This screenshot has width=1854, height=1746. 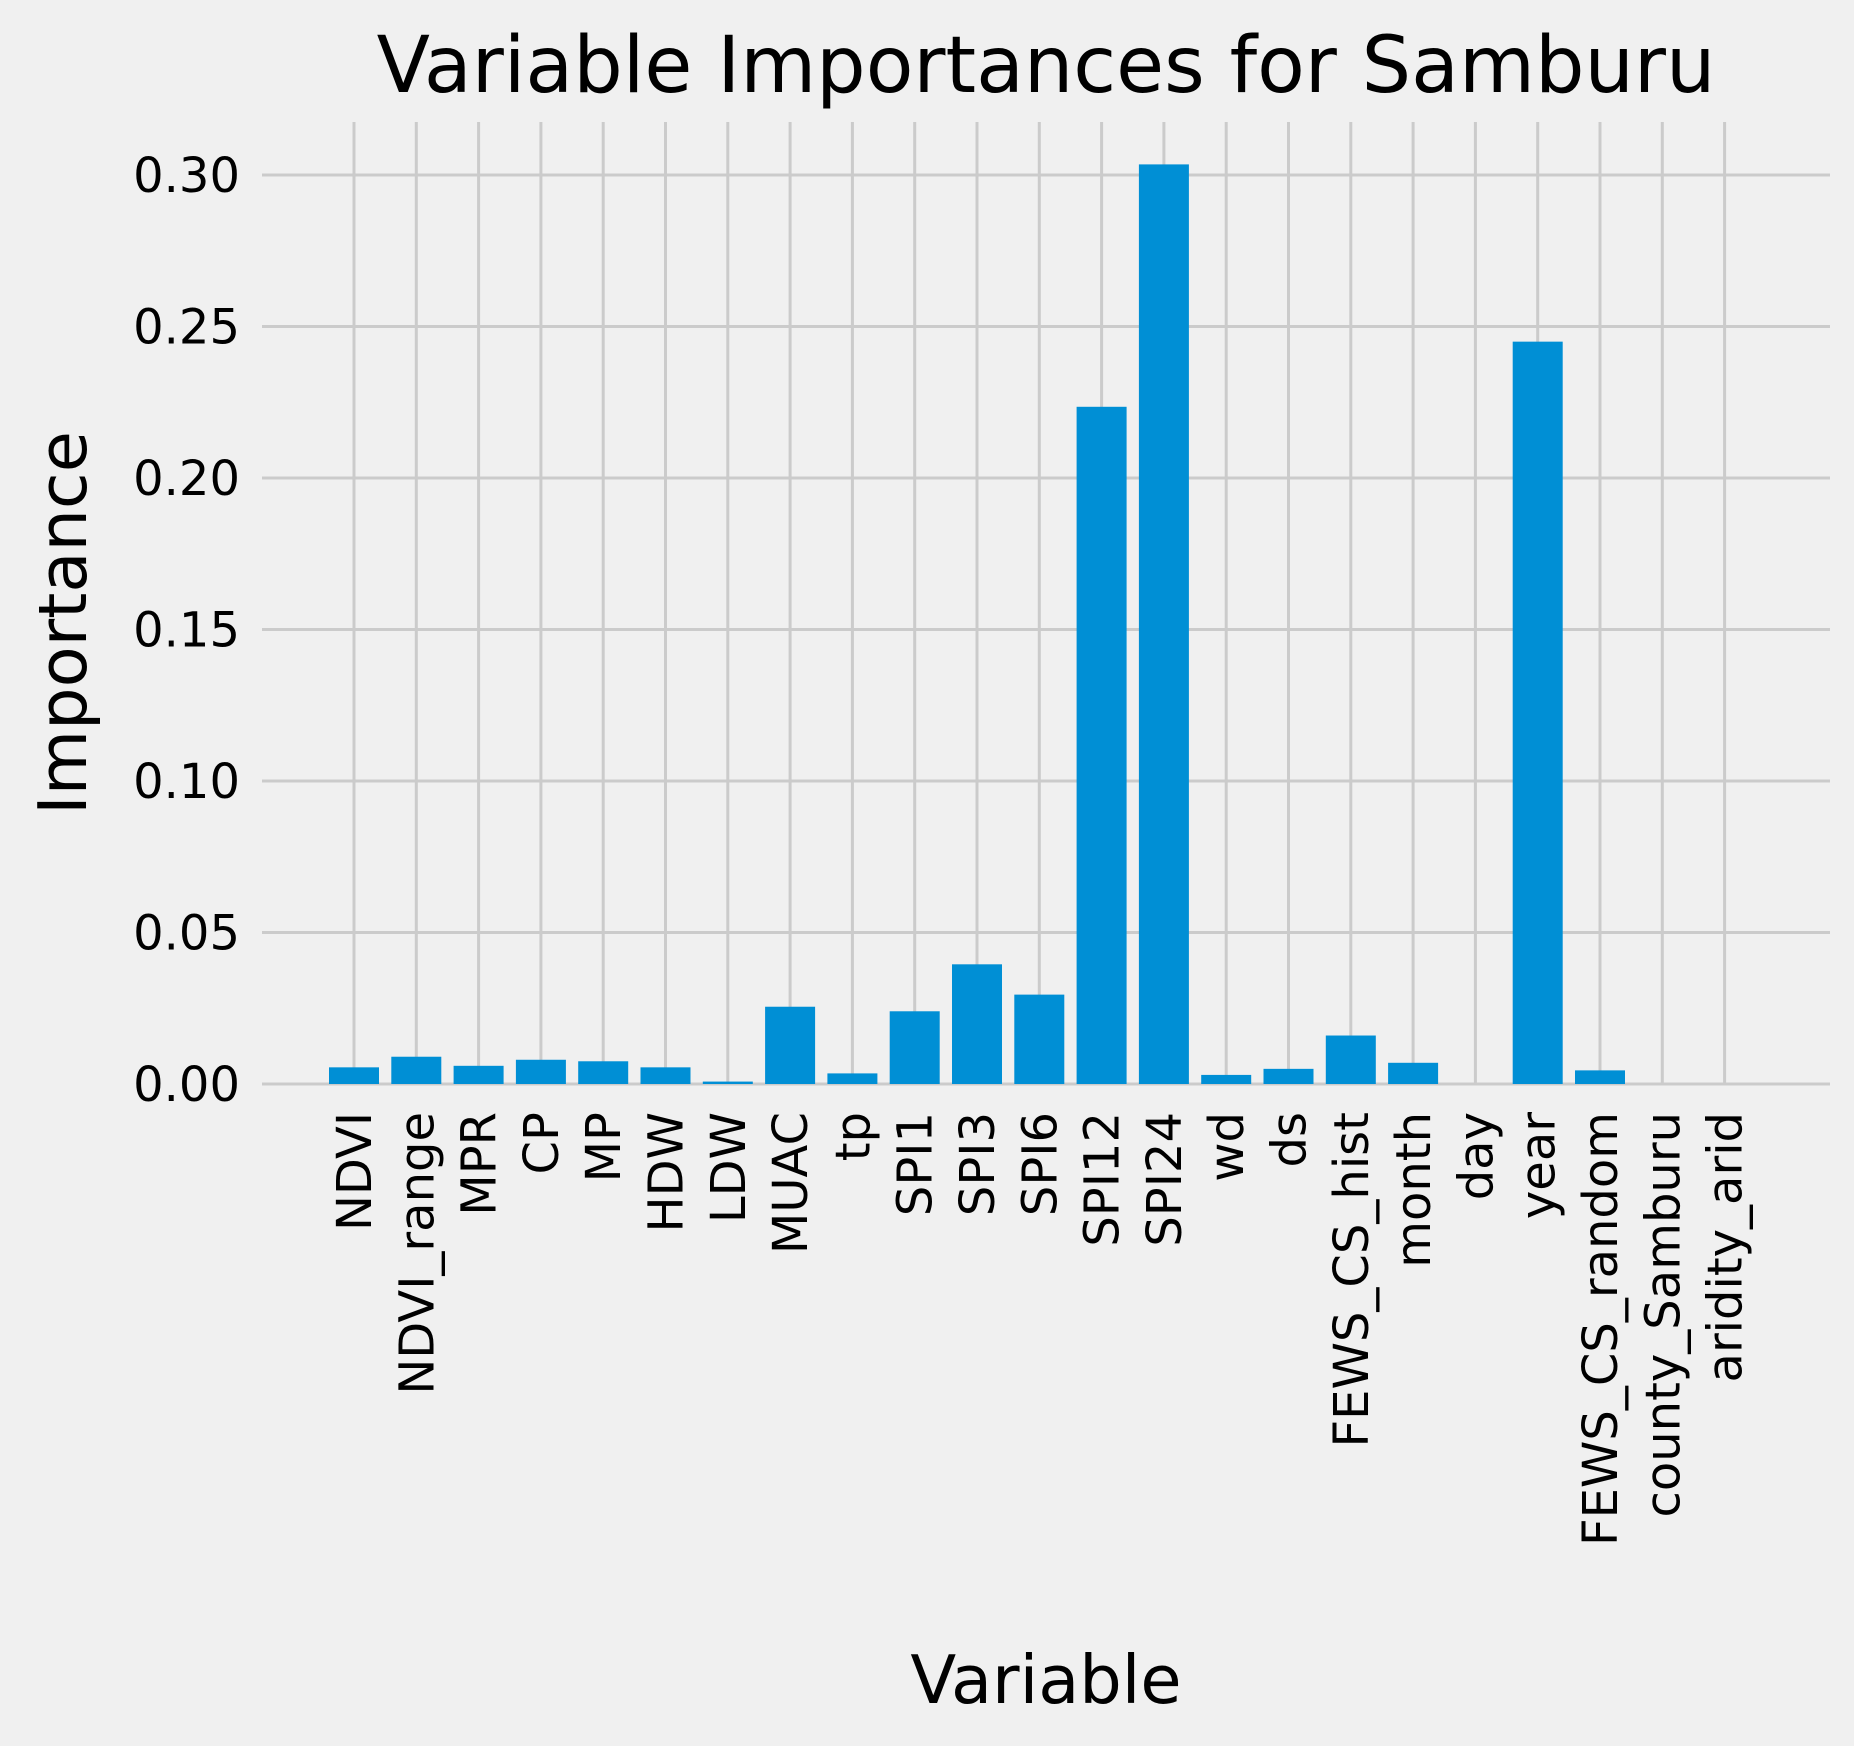 I want to click on chart-title: Variable Importances for Samburu, so click(x=1046, y=66).